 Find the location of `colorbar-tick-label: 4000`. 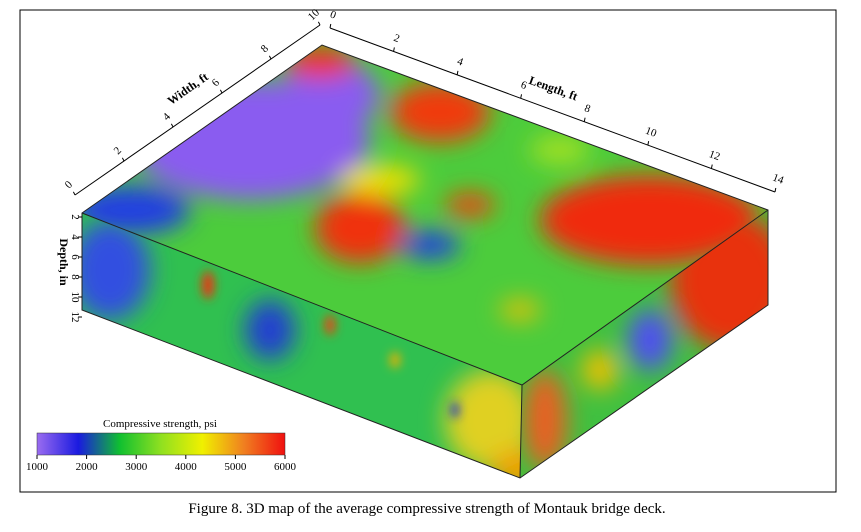

colorbar-tick-label: 4000 is located at coordinates (186, 467).